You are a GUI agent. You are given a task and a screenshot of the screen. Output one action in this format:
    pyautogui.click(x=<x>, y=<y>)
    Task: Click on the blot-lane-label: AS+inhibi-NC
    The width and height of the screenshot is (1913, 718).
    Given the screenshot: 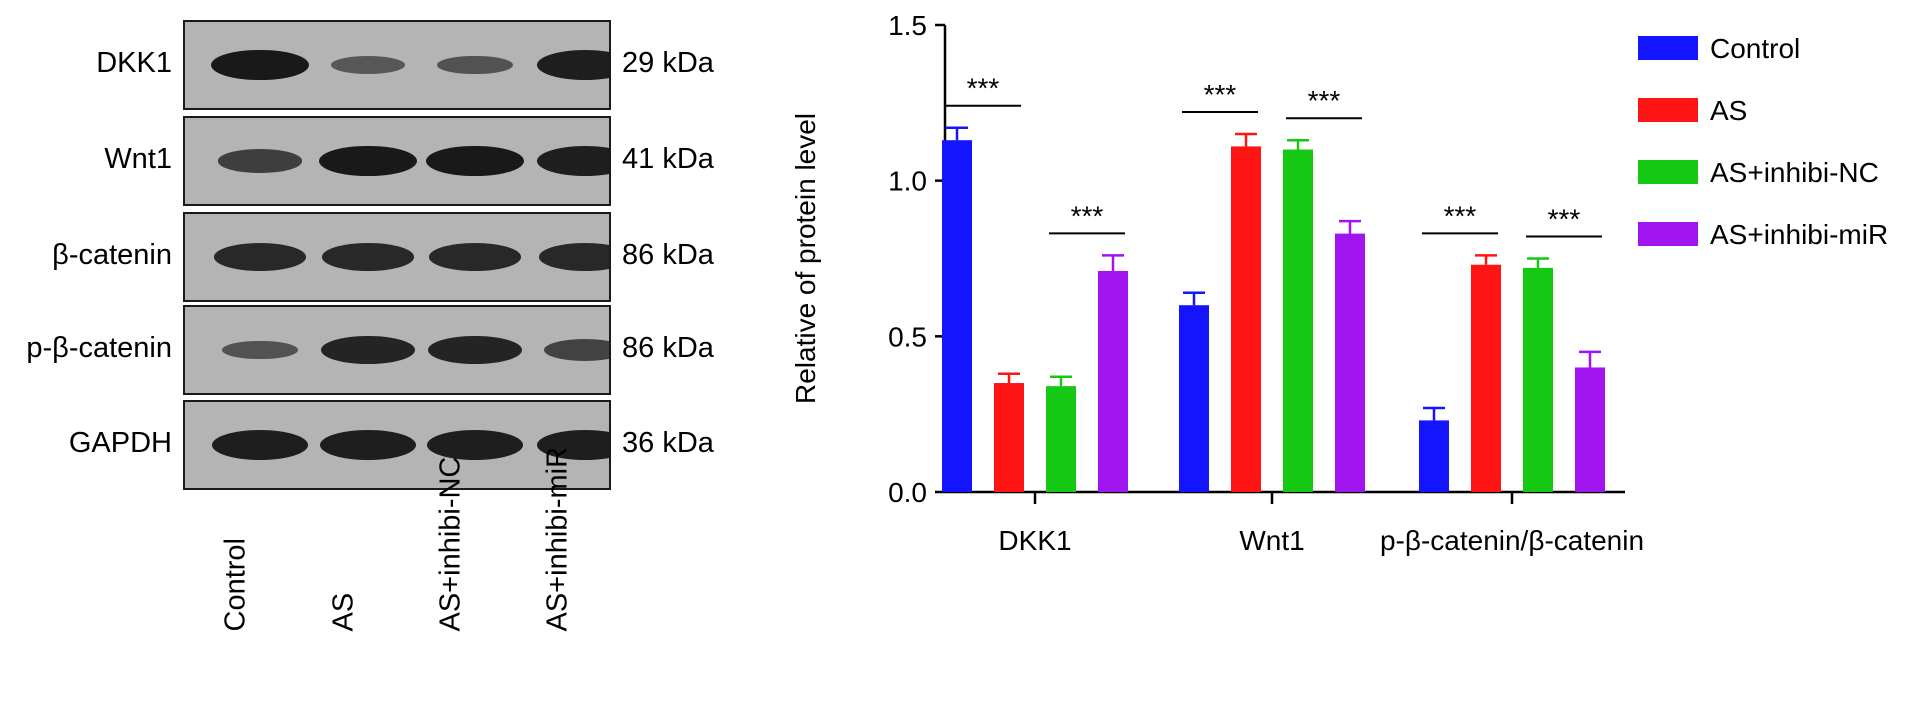 What is the action you would take?
    pyautogui.click(x=450, y=544)
    